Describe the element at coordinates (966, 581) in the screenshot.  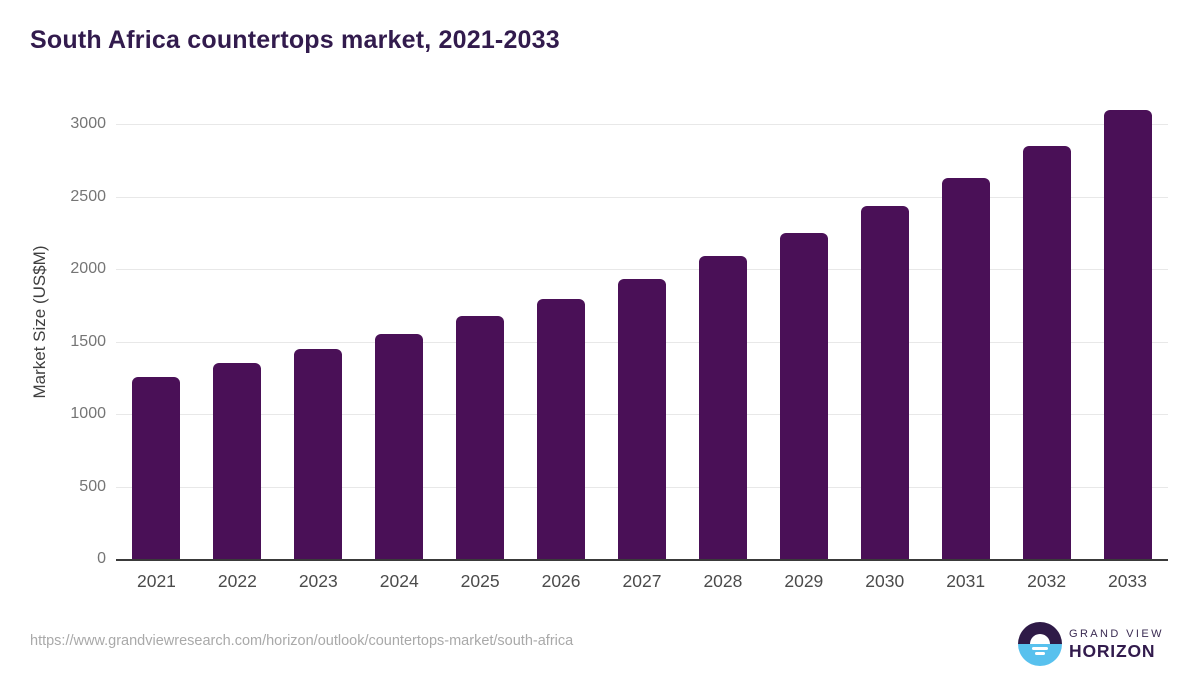
I see `x-tick-label-2031: 2031` at that location.